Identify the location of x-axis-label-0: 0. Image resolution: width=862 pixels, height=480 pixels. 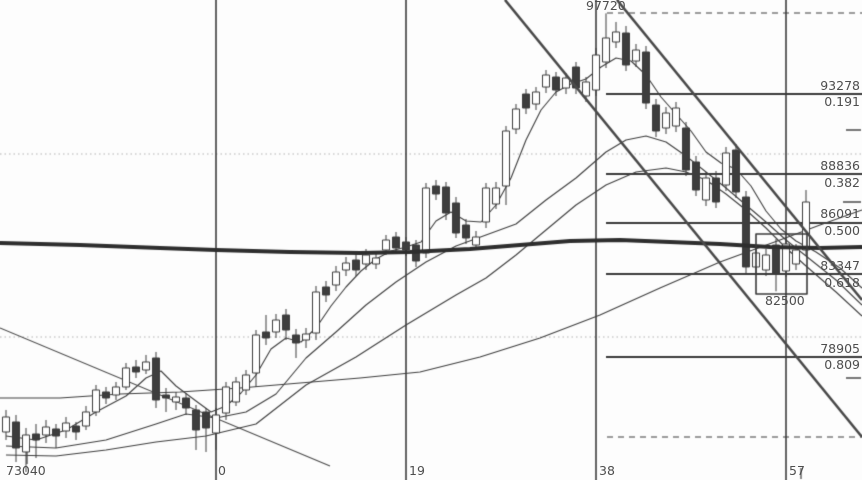
(222, 470).